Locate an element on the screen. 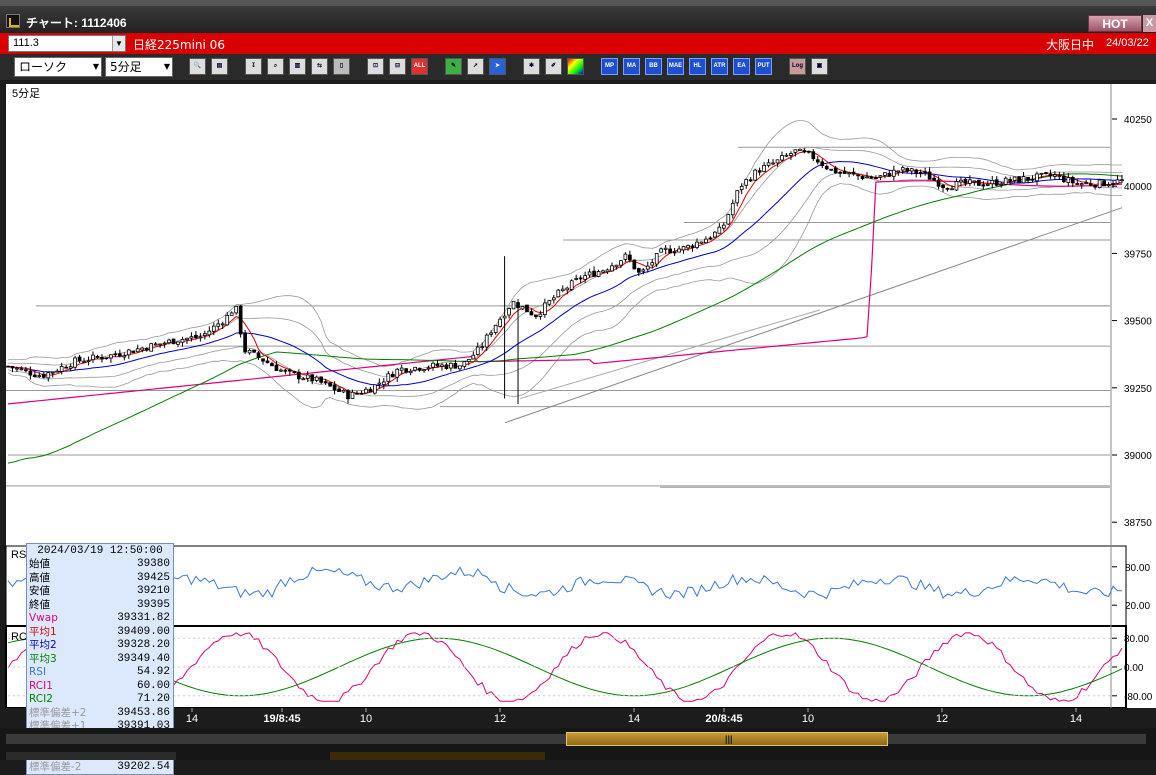 This screenshot has width=1156, height=775. mae-icon: MAE is located at coordinates (675, 66).